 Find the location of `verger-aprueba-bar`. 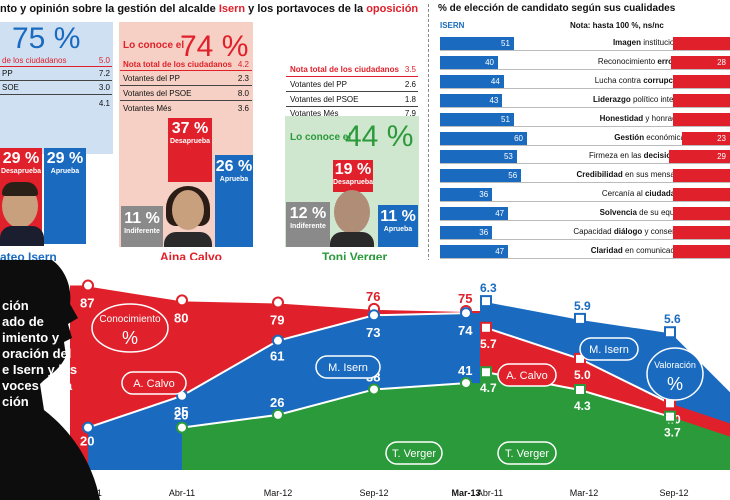

verger-aprueba-bar is located at coordinates (398, 226).